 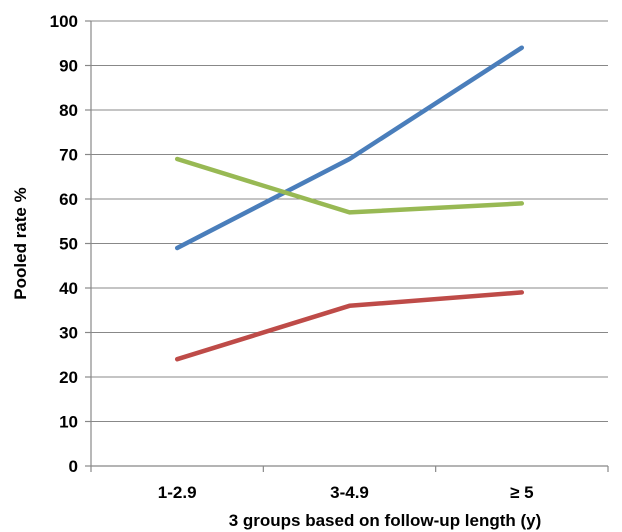 What do you see at coordinates (68, 377) in the screenshot?
I see `y-tick-label: 20` at bounding box center [68, 377].